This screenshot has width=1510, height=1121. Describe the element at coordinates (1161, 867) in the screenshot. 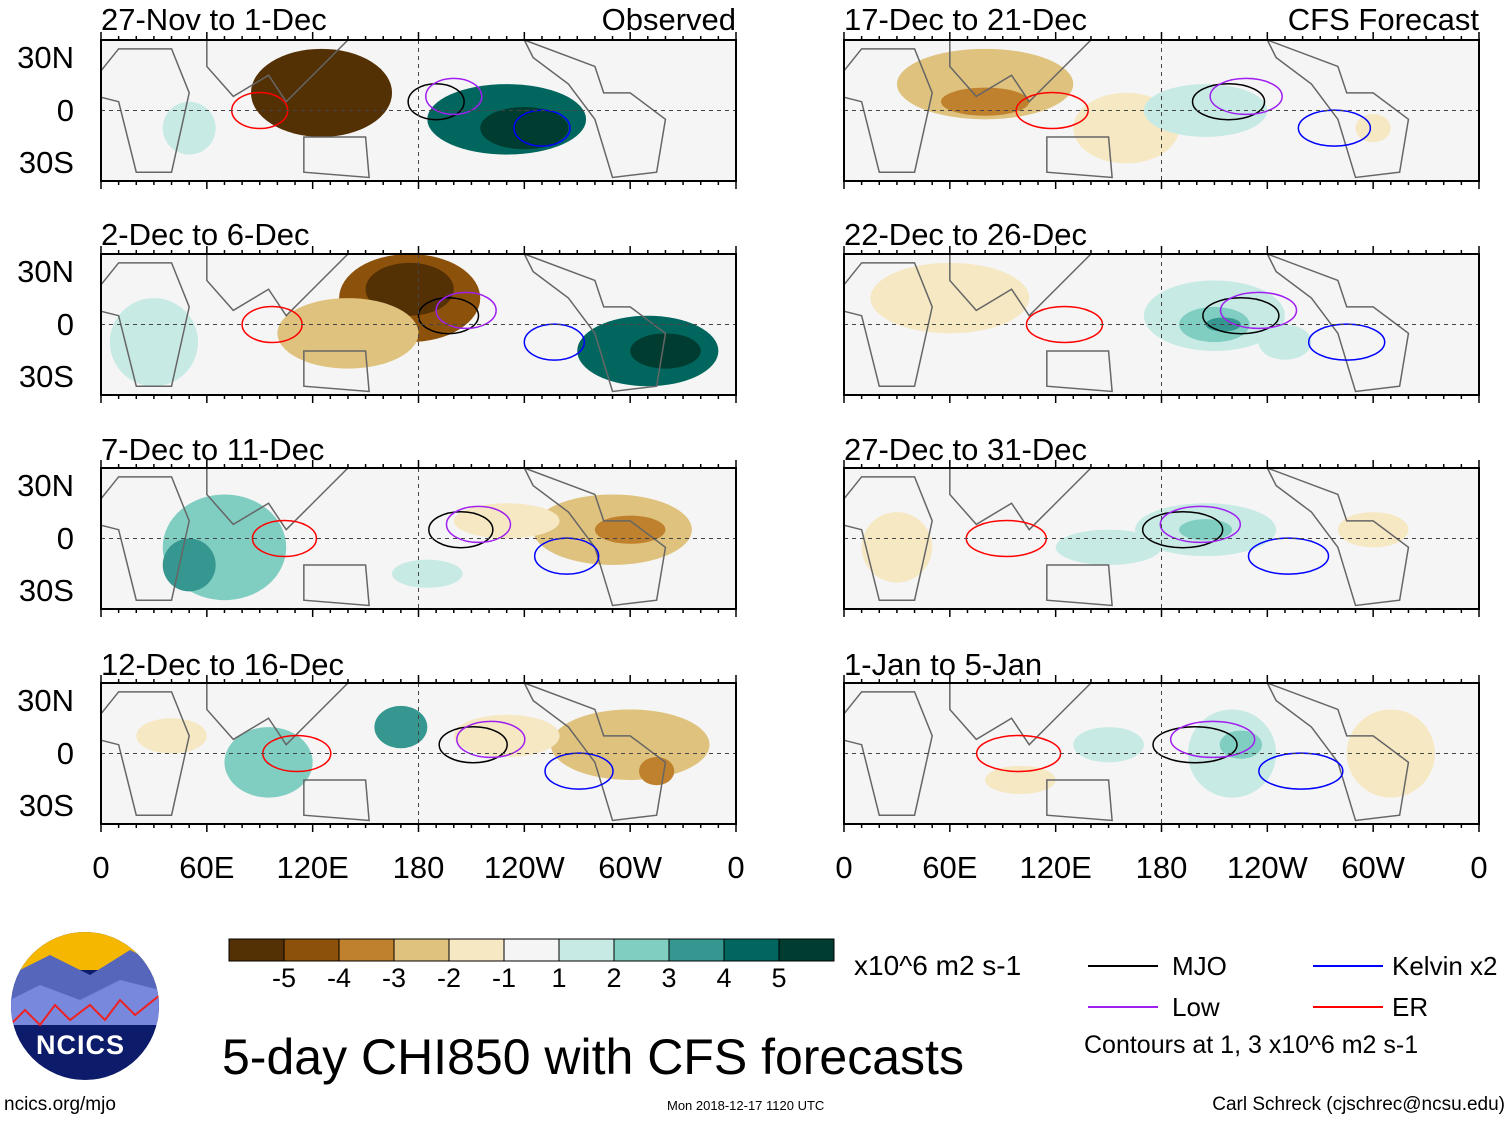

I see `lon-tick-label: 180` at that location.